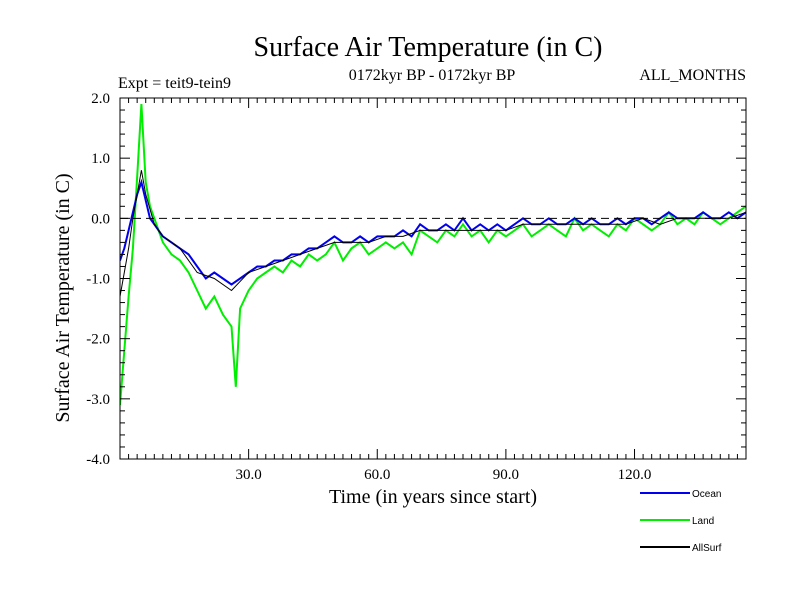 The width and height of the screenshot is (800, 600). What do you see at coordinates (506, 475) in the screenshot?
I see `x-tick-label: 90.0` at bounding box center [506, 475].